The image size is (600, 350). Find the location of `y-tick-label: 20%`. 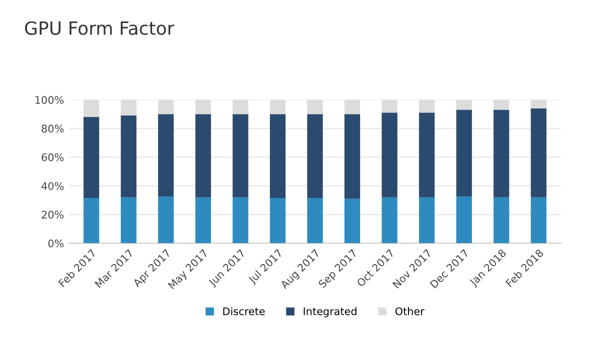

y-tick-label: 20% is located at coordinates (53, 214).